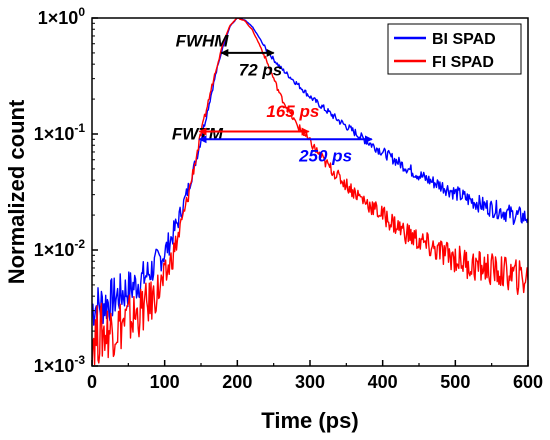 This screenshot has height=440, width=550. What do you see at coordinates (16, 191) in the screenshot?
I see `y-axis-title: Normalized count` at bounding box center [16, 191].